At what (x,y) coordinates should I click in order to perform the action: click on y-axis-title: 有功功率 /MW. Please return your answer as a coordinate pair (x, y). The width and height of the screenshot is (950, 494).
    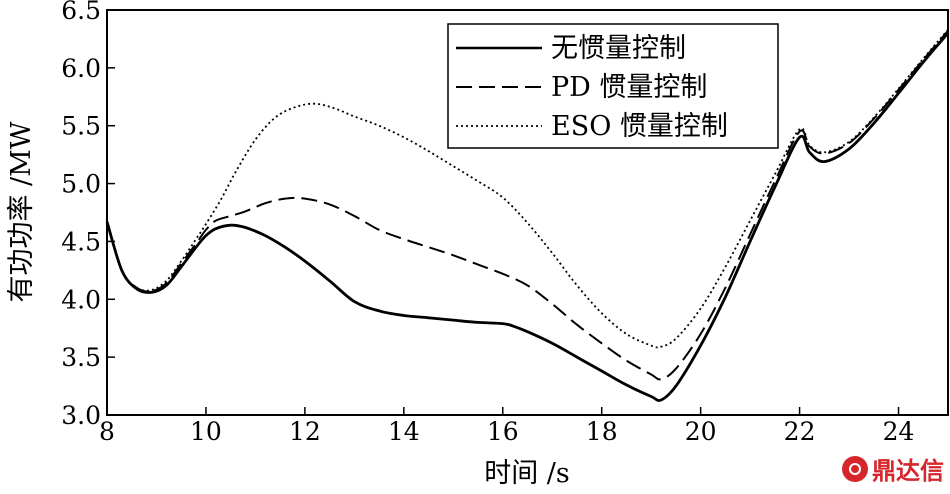
    Looking at the image, I should click on (21, 211).